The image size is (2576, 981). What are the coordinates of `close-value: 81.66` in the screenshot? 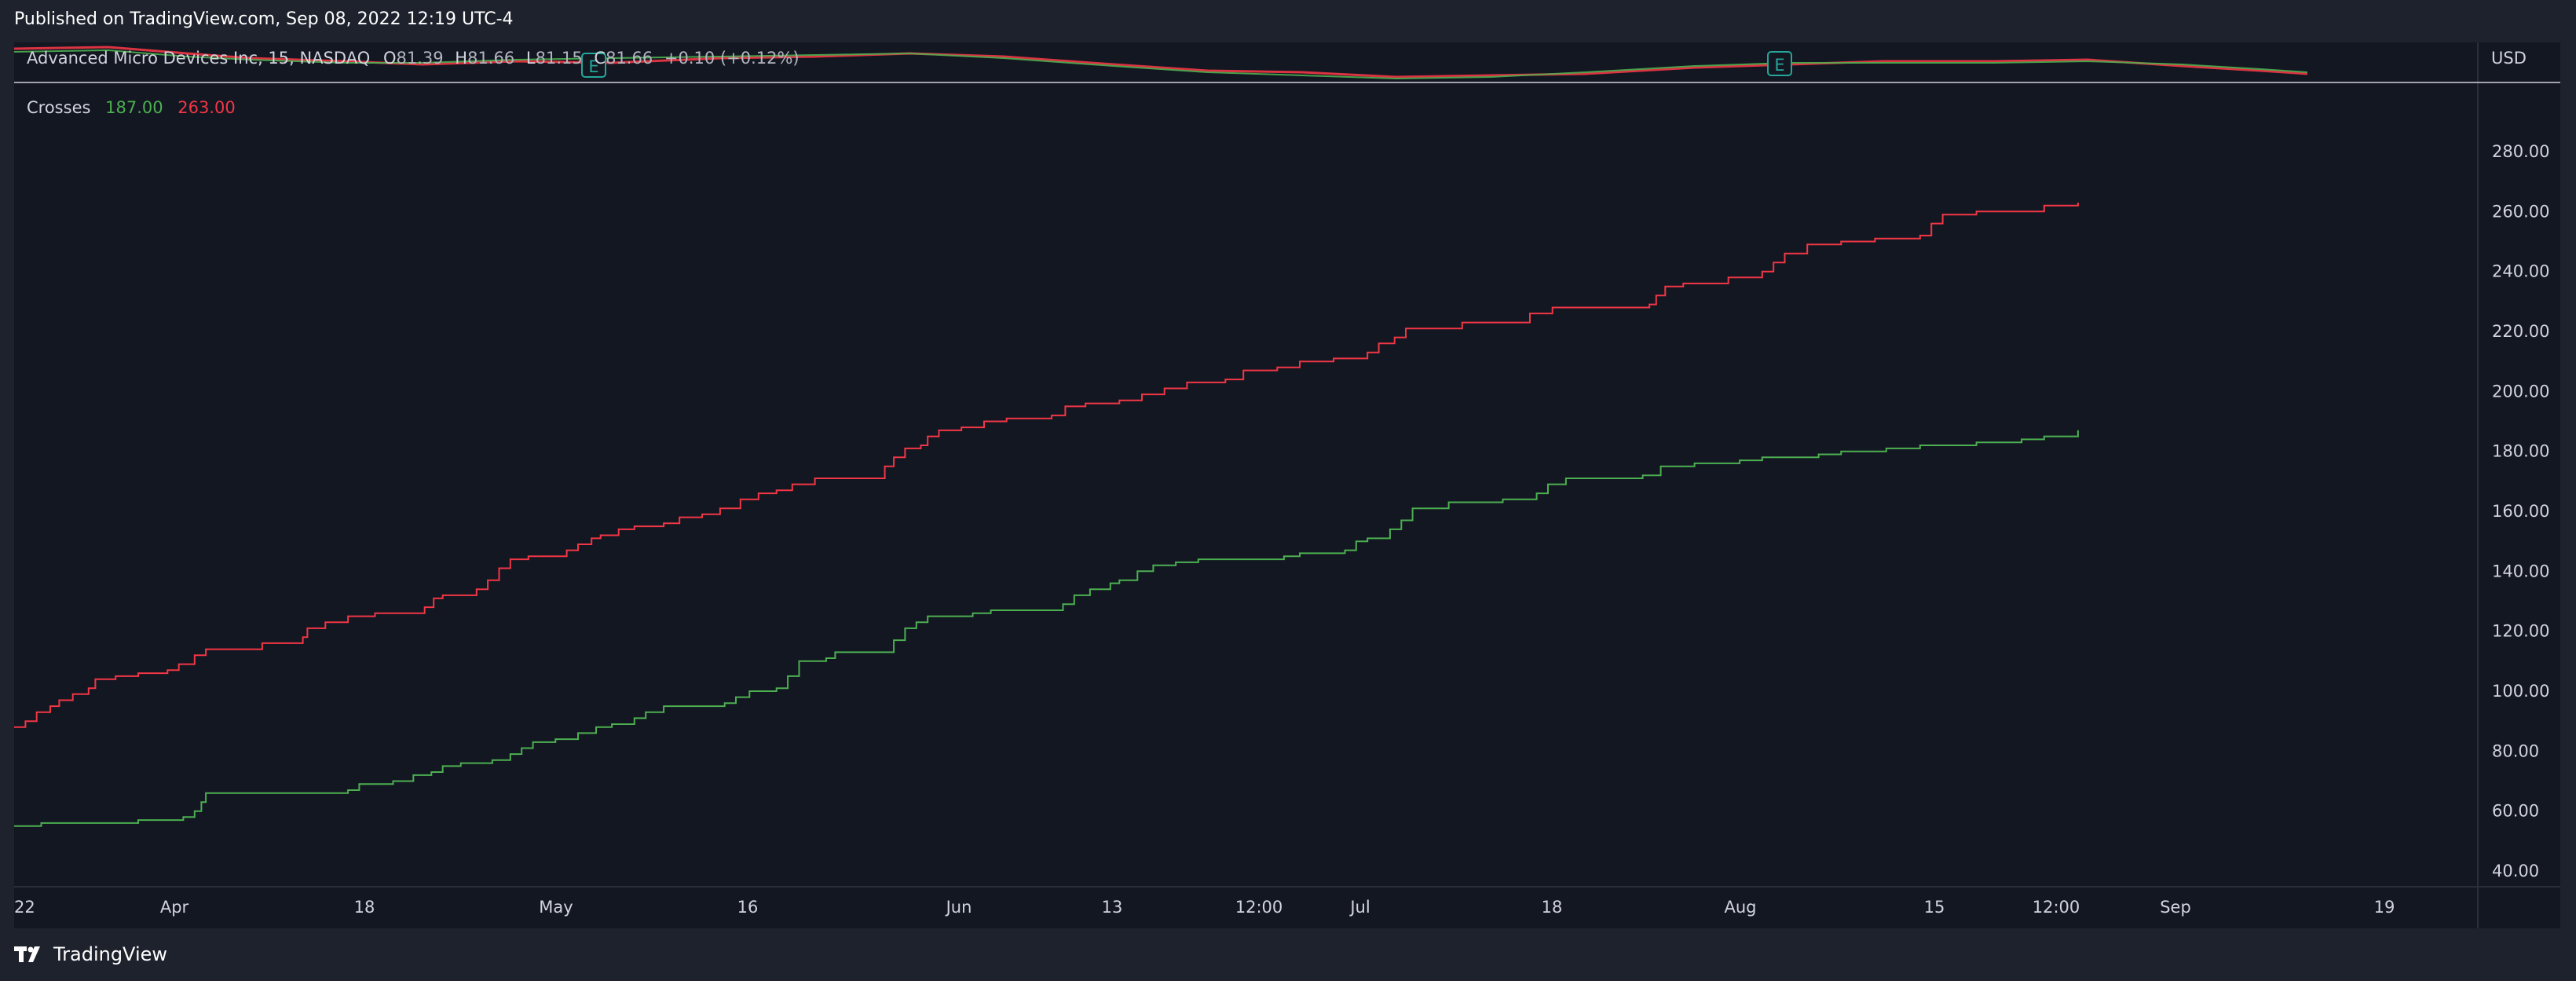 It's located at (630, 58).